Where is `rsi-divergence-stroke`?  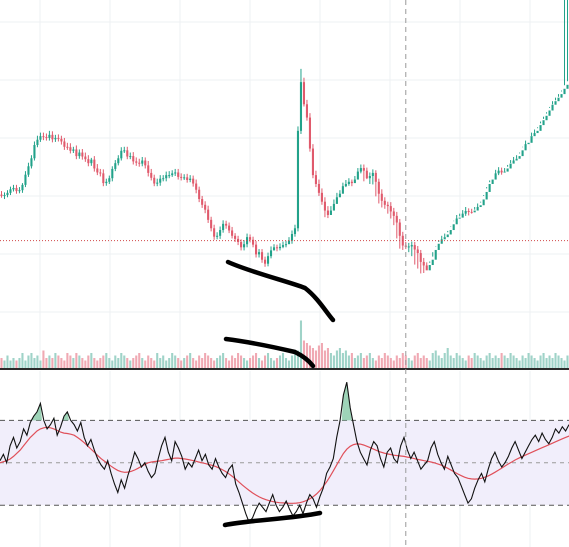
rsi-divergence-stroke is located at coordinates (272, 519).